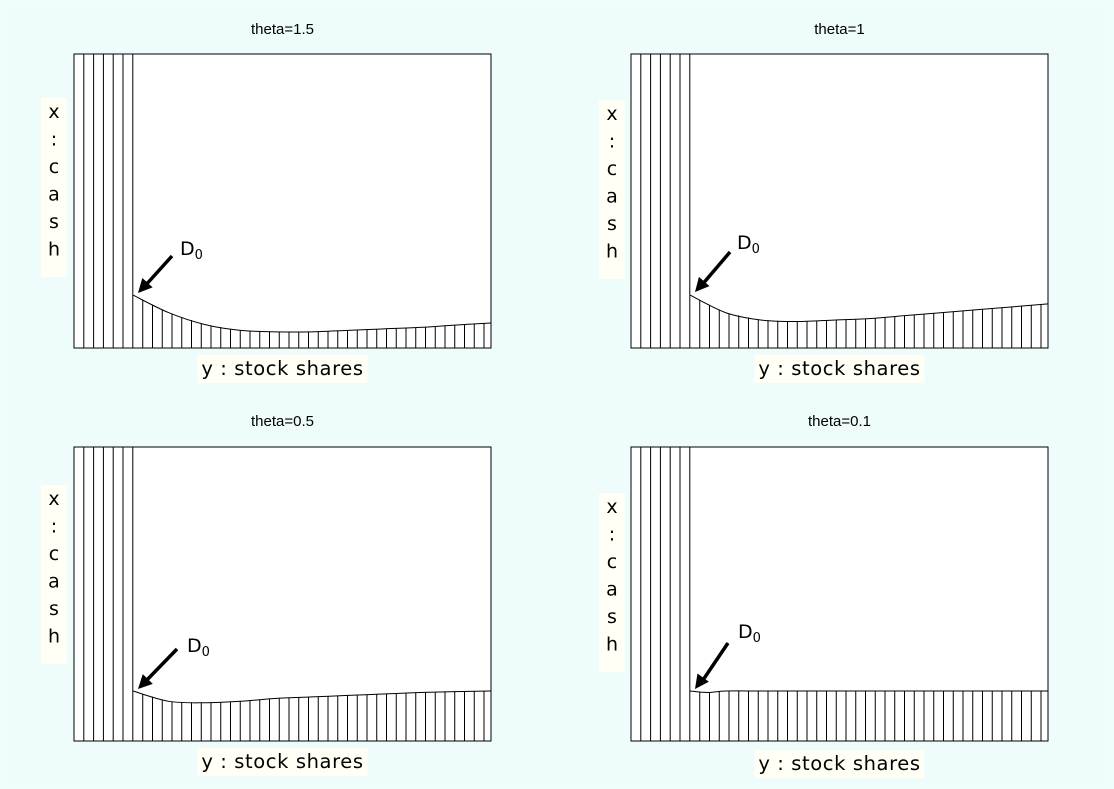 The image size is (1114, 789). I want to click on panel-title: theta=1, so click(839, 29).